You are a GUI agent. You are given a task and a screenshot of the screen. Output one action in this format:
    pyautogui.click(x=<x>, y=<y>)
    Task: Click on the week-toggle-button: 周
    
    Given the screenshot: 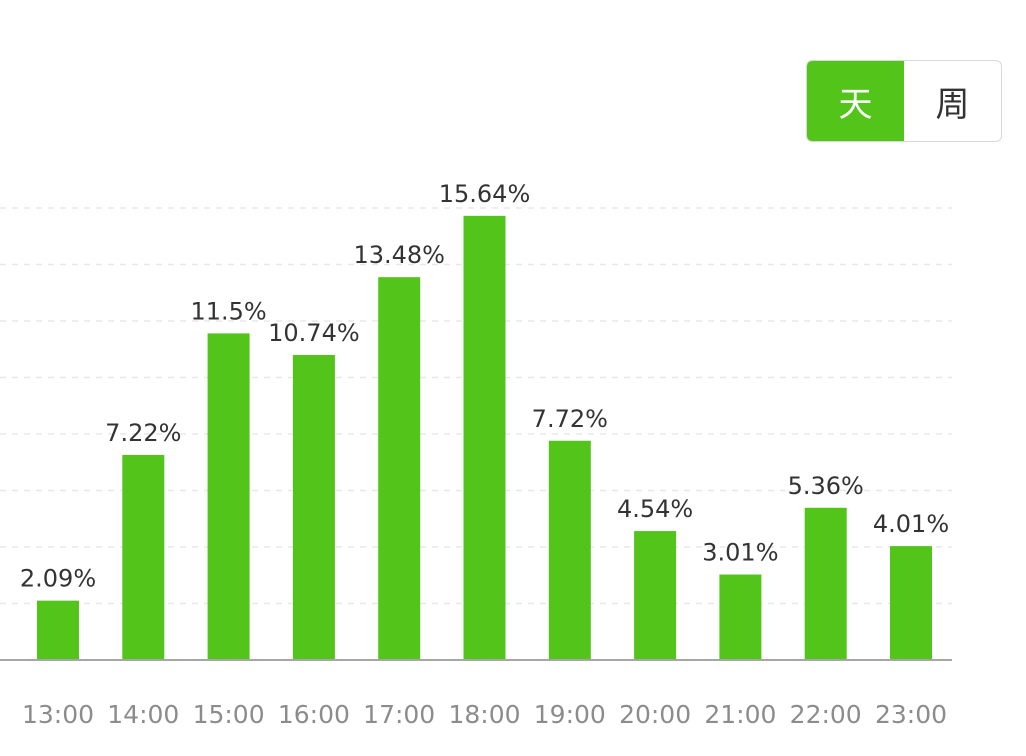 What is the action you would take?
    pyautogui.click(x=952, y=104)
    